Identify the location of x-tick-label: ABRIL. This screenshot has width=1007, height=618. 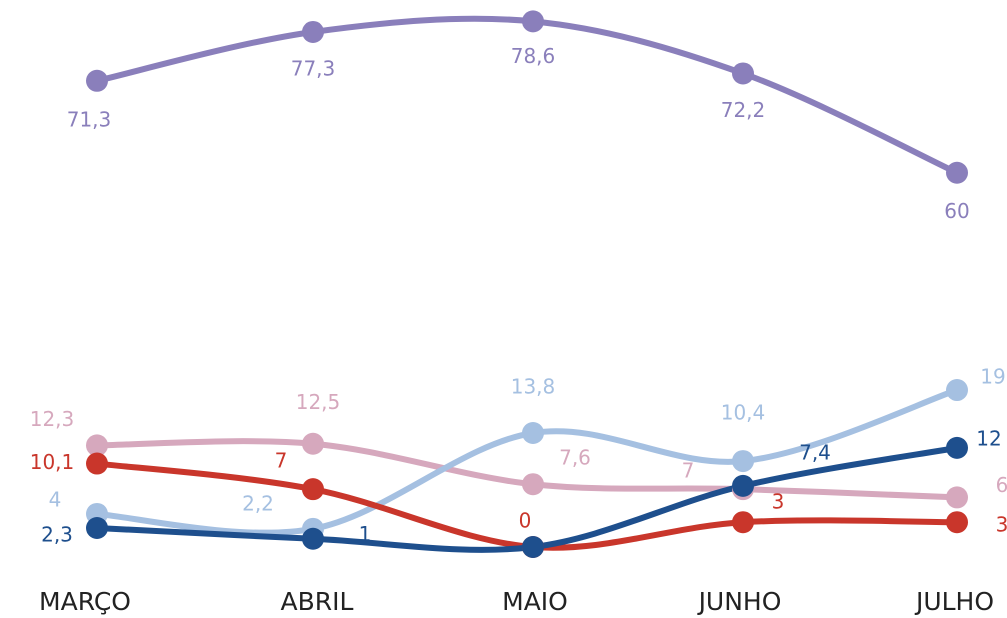
(317, 601).